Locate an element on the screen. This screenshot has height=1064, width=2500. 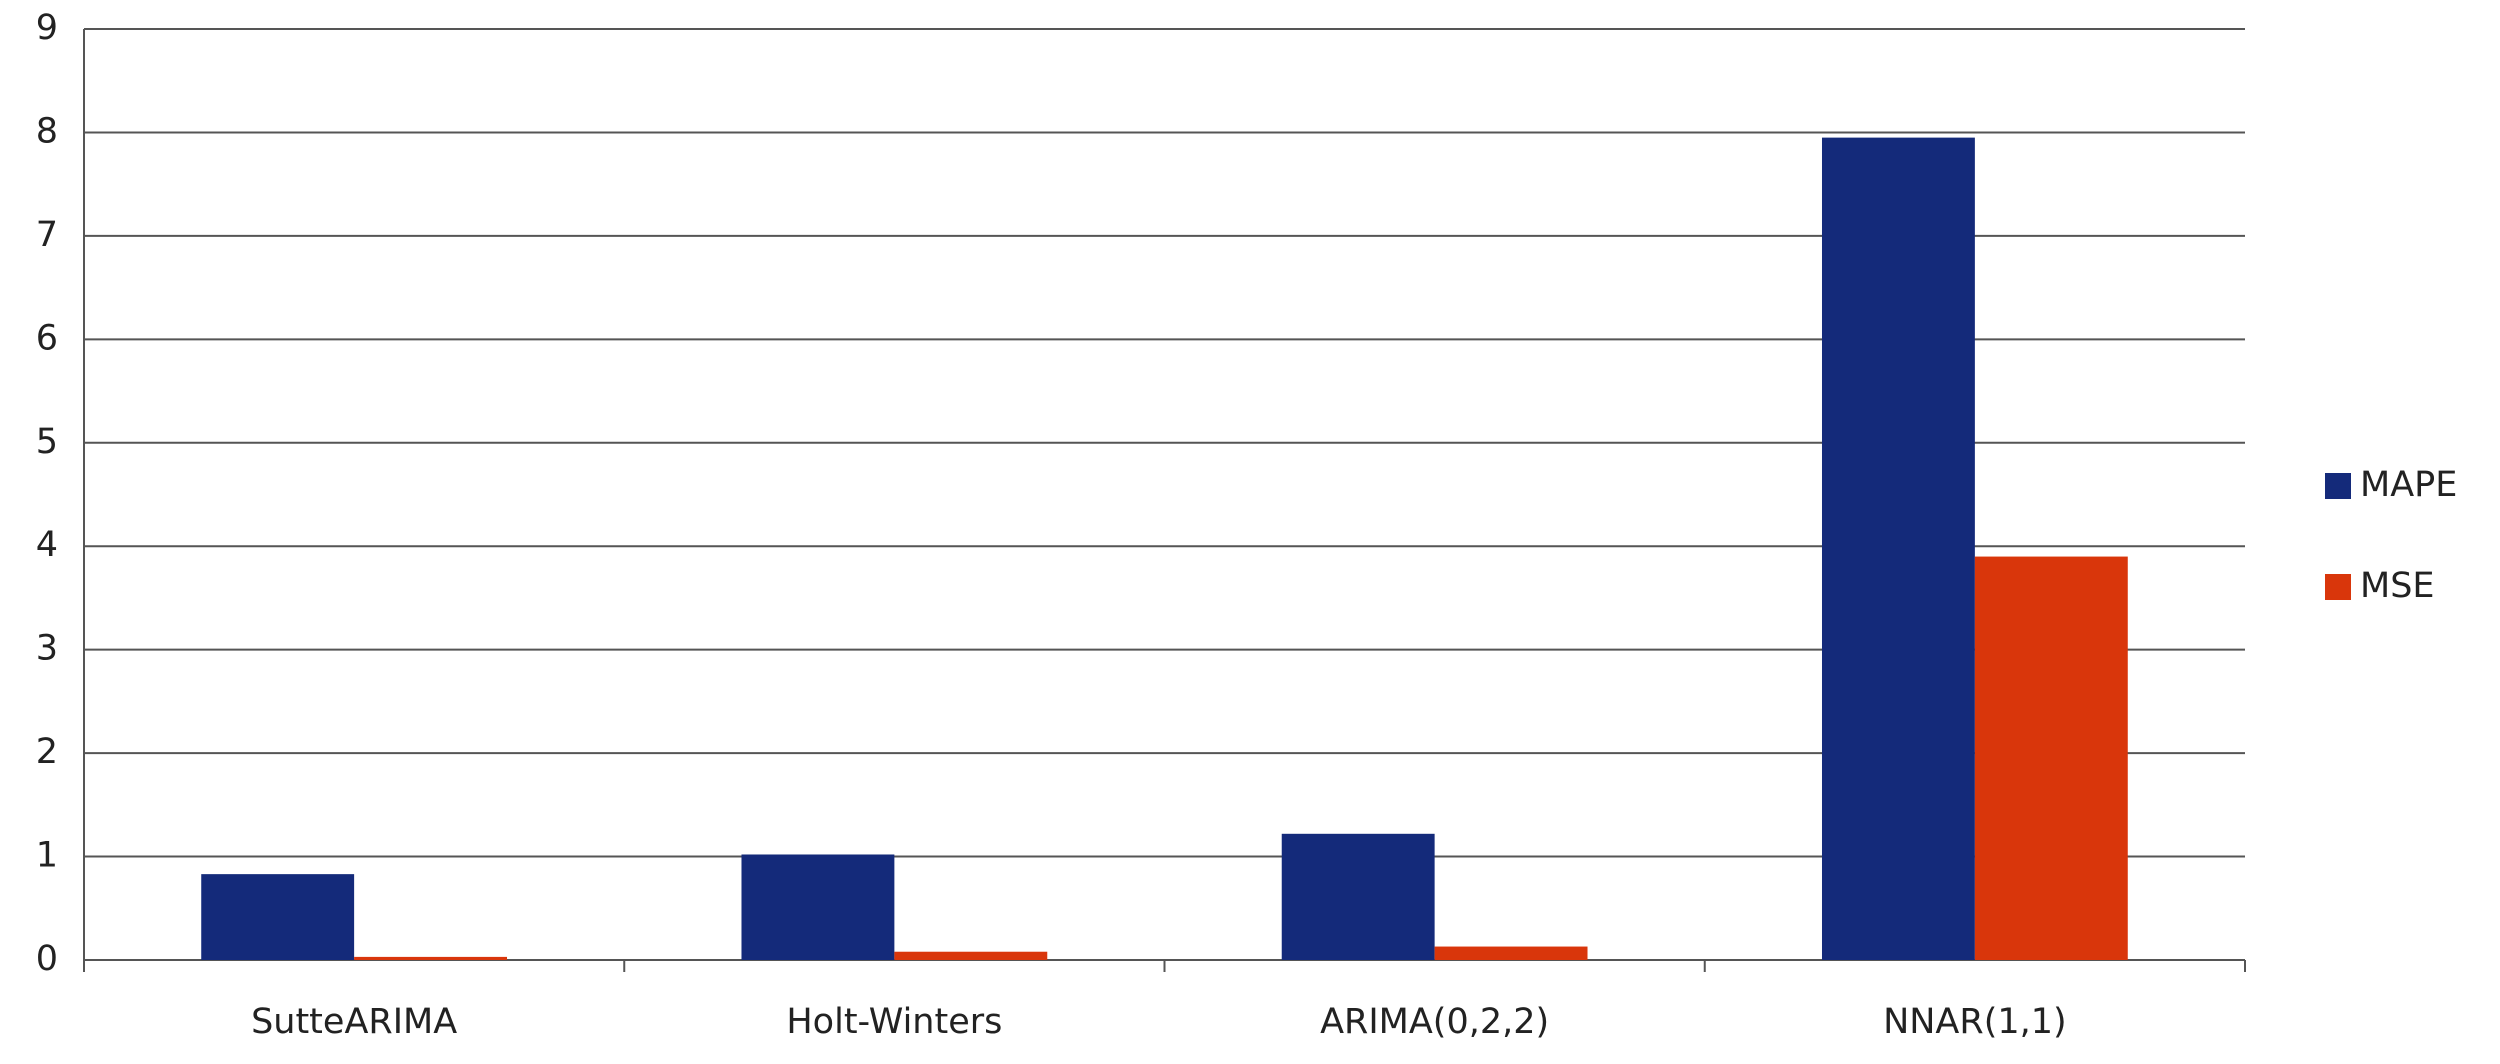
y-tick-label: 8 is located at coordinates (47, 131).